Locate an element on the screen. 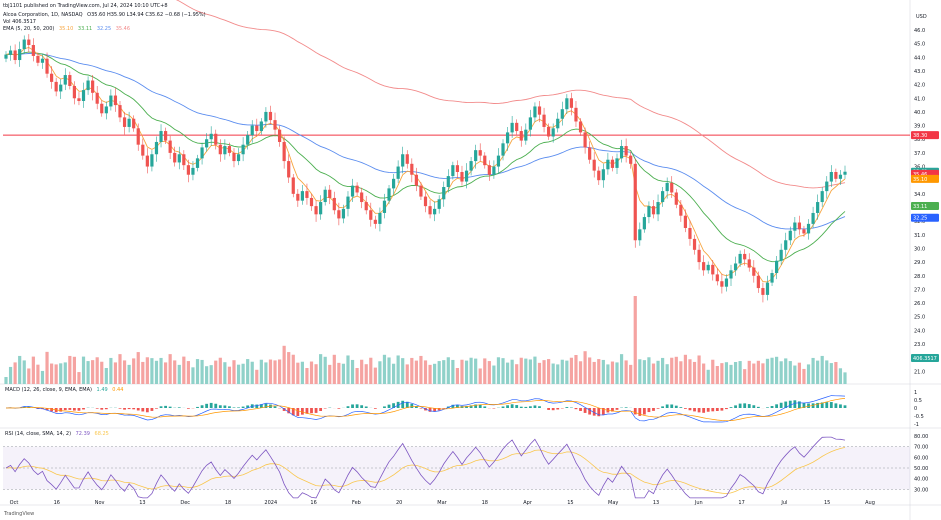  price-tag-label: 33.11 is located at coordinates (920, 207).